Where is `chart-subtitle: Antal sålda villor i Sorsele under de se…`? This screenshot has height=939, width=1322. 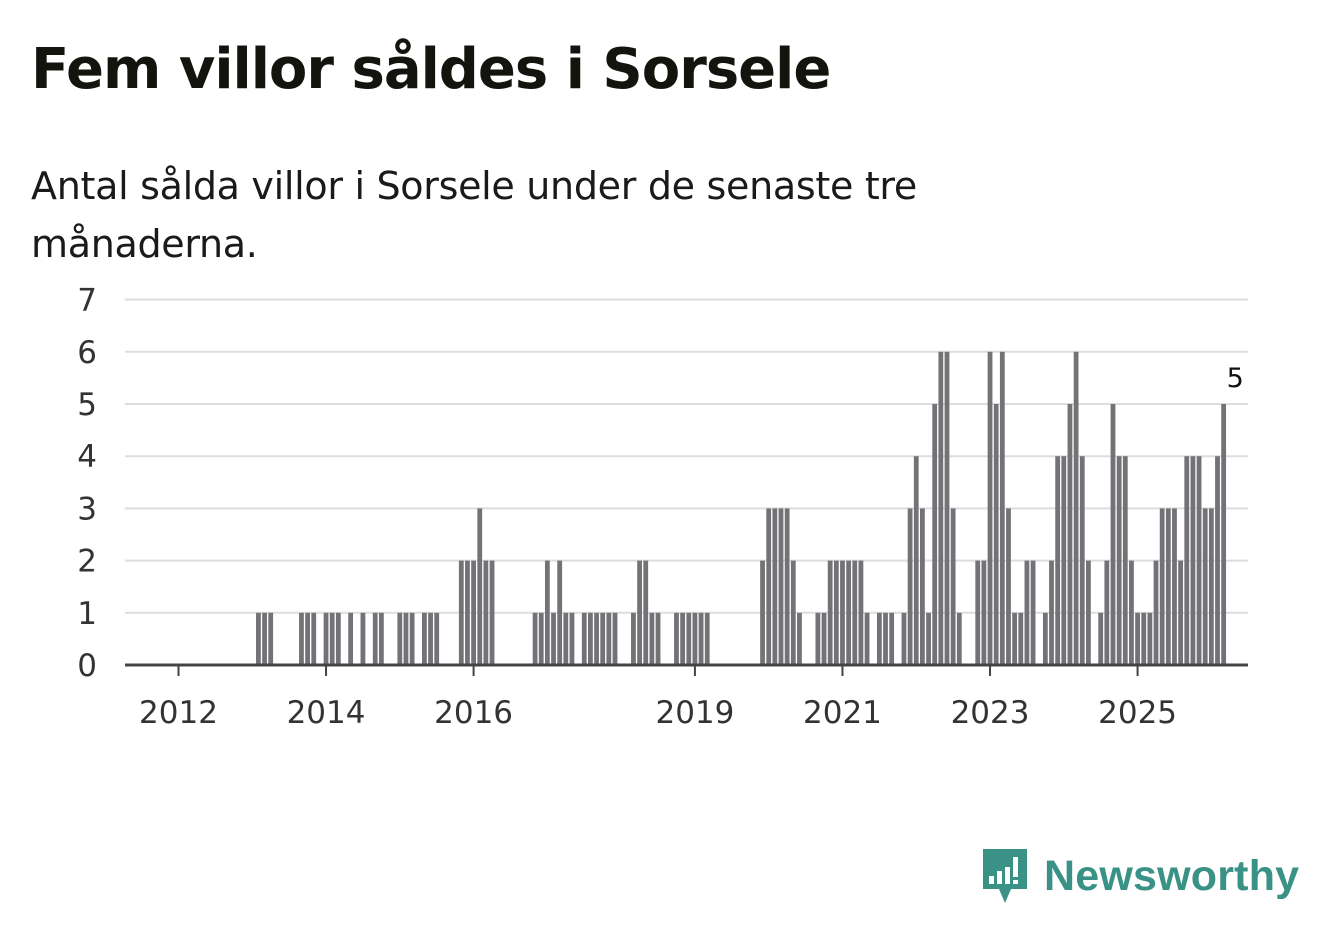
chart-subtitle: Antal sålda villor i Sorsele under de se… is located at coordinates (474, 215).